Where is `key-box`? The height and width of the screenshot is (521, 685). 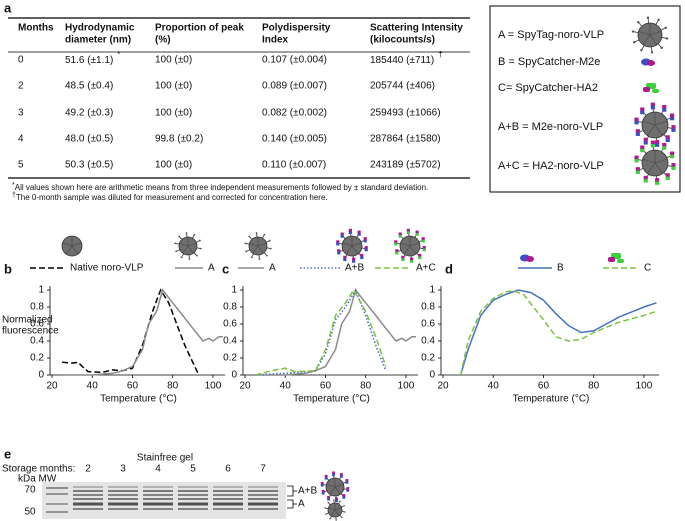
key-box is located at coordinates (585, 99).